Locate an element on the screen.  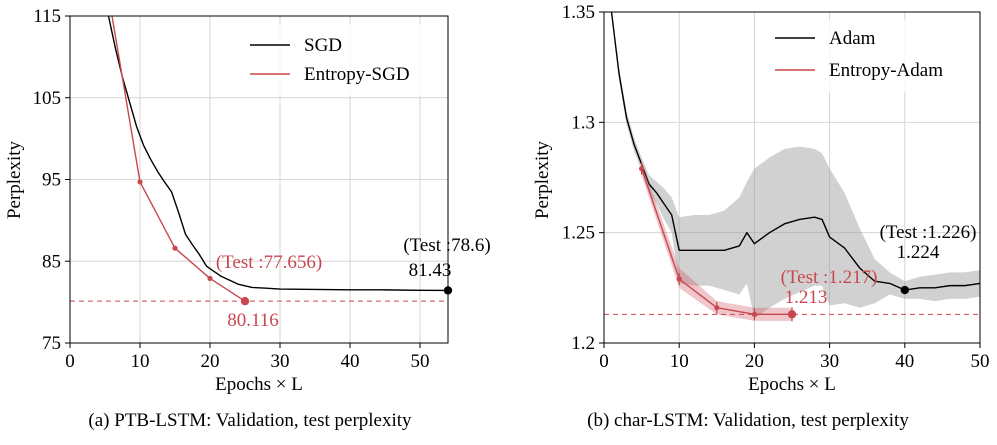
legend: Adam Entropy-Adam is located at coordinates (869, 56).